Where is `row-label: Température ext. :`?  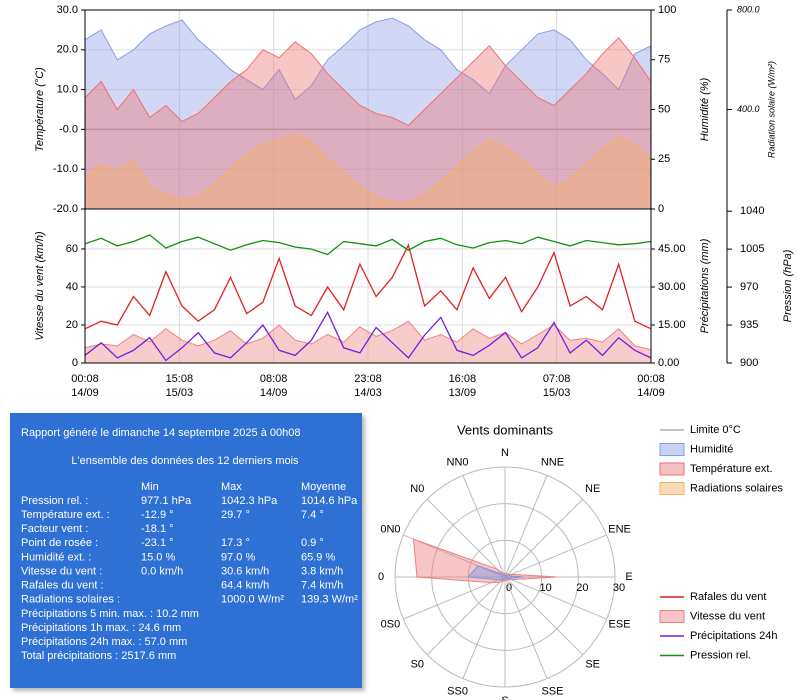
row-label: Température ext. : is located at coordinates (65, 515).